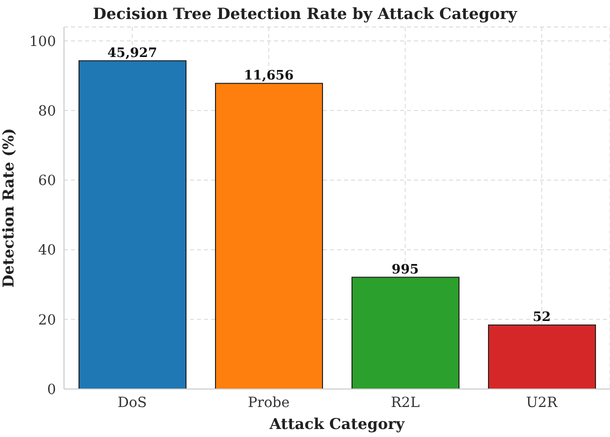 Image resolution: width=610 pixels, height=437 pixels. I want to click on y-tick-label: 0, so click(51, 390).